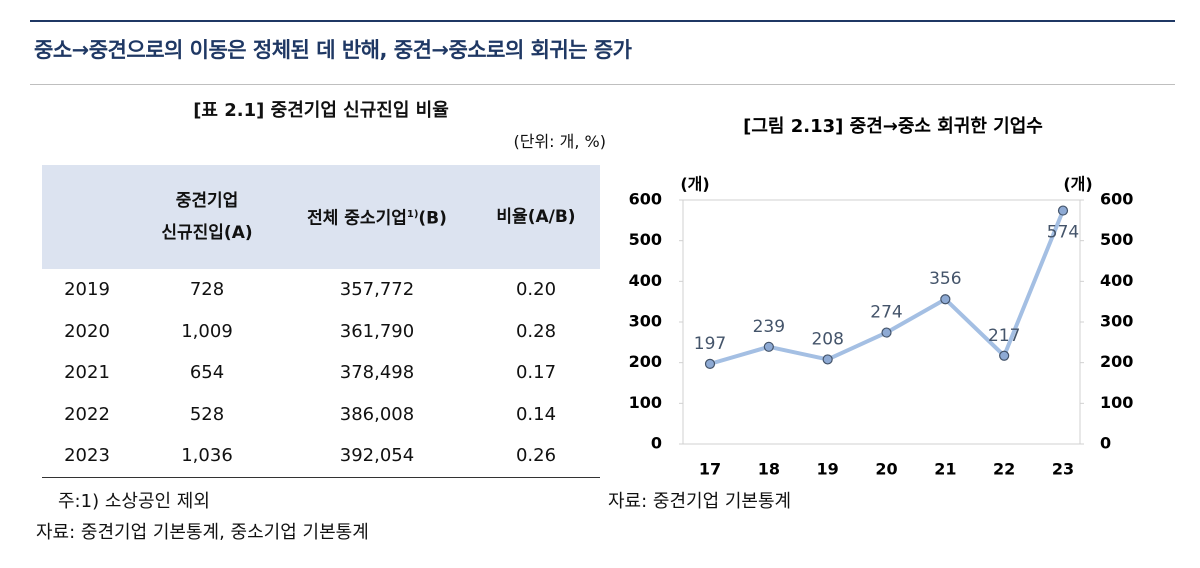 This screenshot has width=1200, height=568. What do you see at coordinates (886, 469) in the screenshot?
I see `x-tick-label: 20` at bounding box center [886, 469].